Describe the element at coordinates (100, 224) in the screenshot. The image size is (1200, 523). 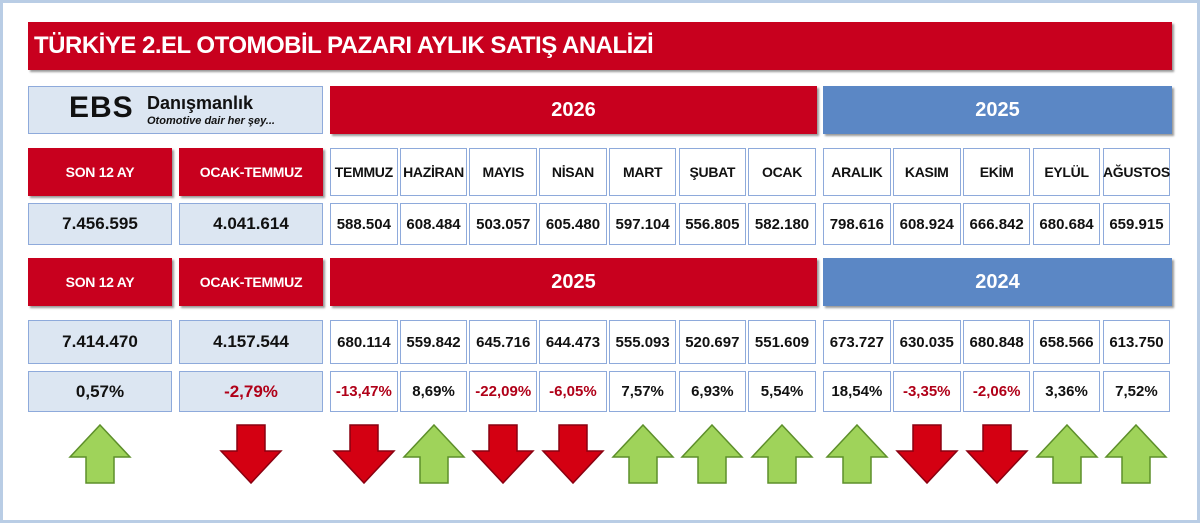
I see `summary-value: 7.456.595` at that location.